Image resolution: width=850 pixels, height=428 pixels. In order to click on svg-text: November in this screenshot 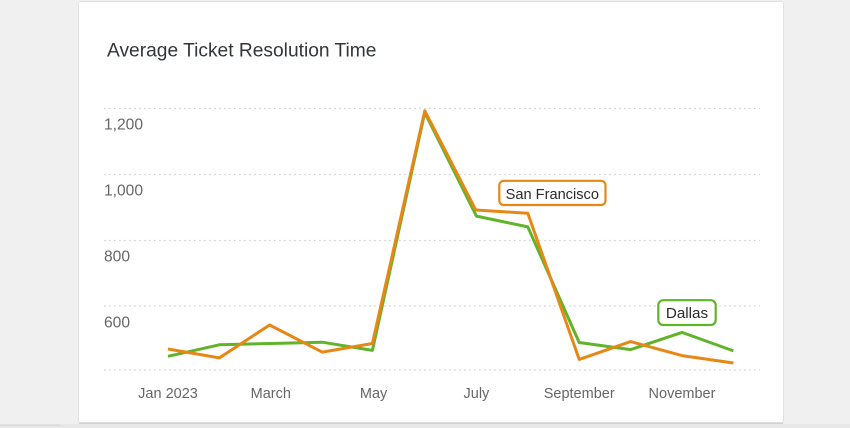, I will do `click(682, 394)`.